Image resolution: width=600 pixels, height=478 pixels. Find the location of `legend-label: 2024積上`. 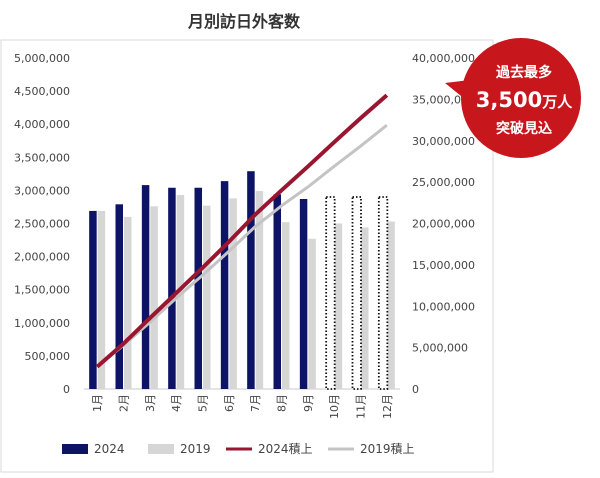

legend-label: 2024積上 is located at coordinates (285, 448).